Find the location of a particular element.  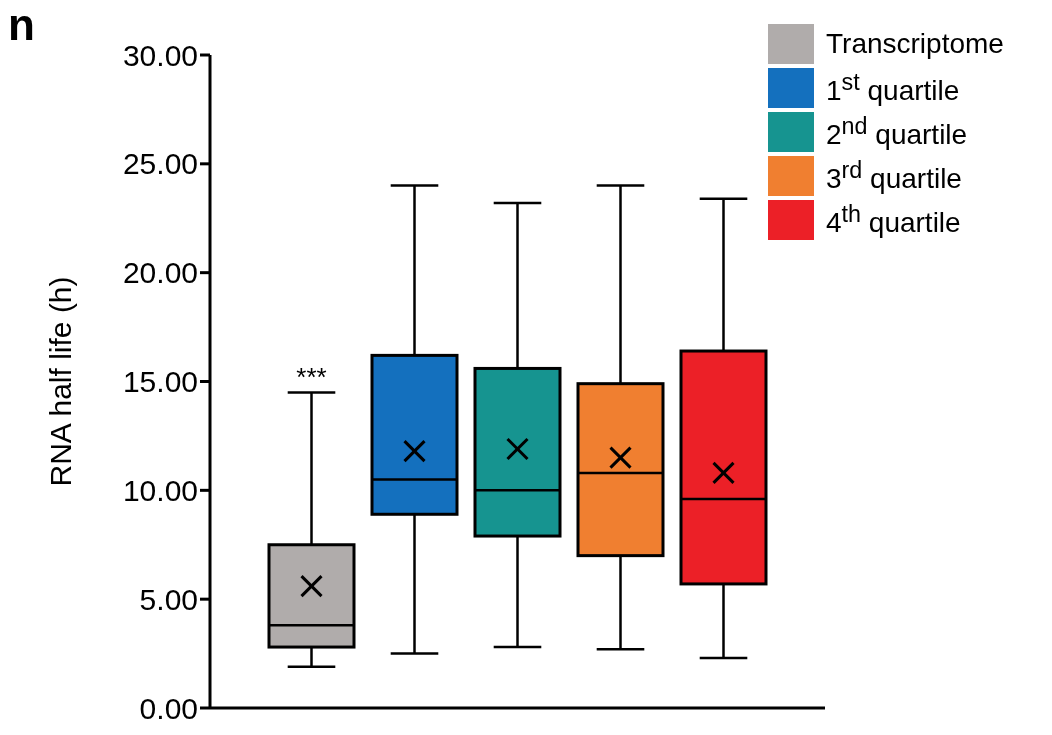

legend-label: 1$^{st}$ quartile is located at coordinates (893, 88).